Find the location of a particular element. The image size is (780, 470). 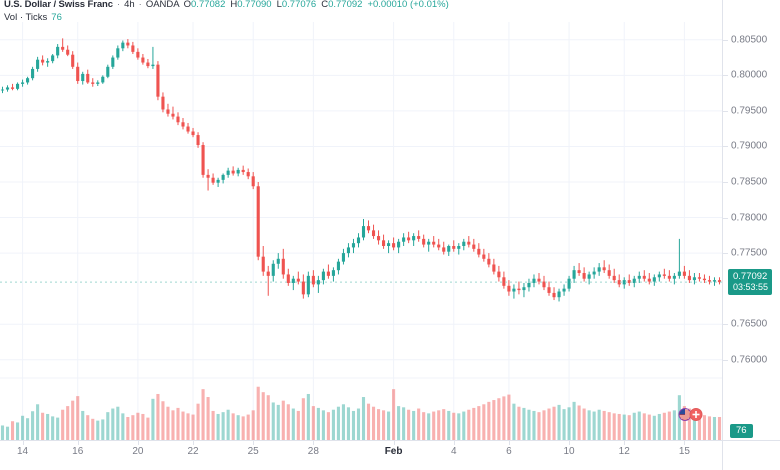

ohlc-high-label: H is located at coordinates (234, 5).